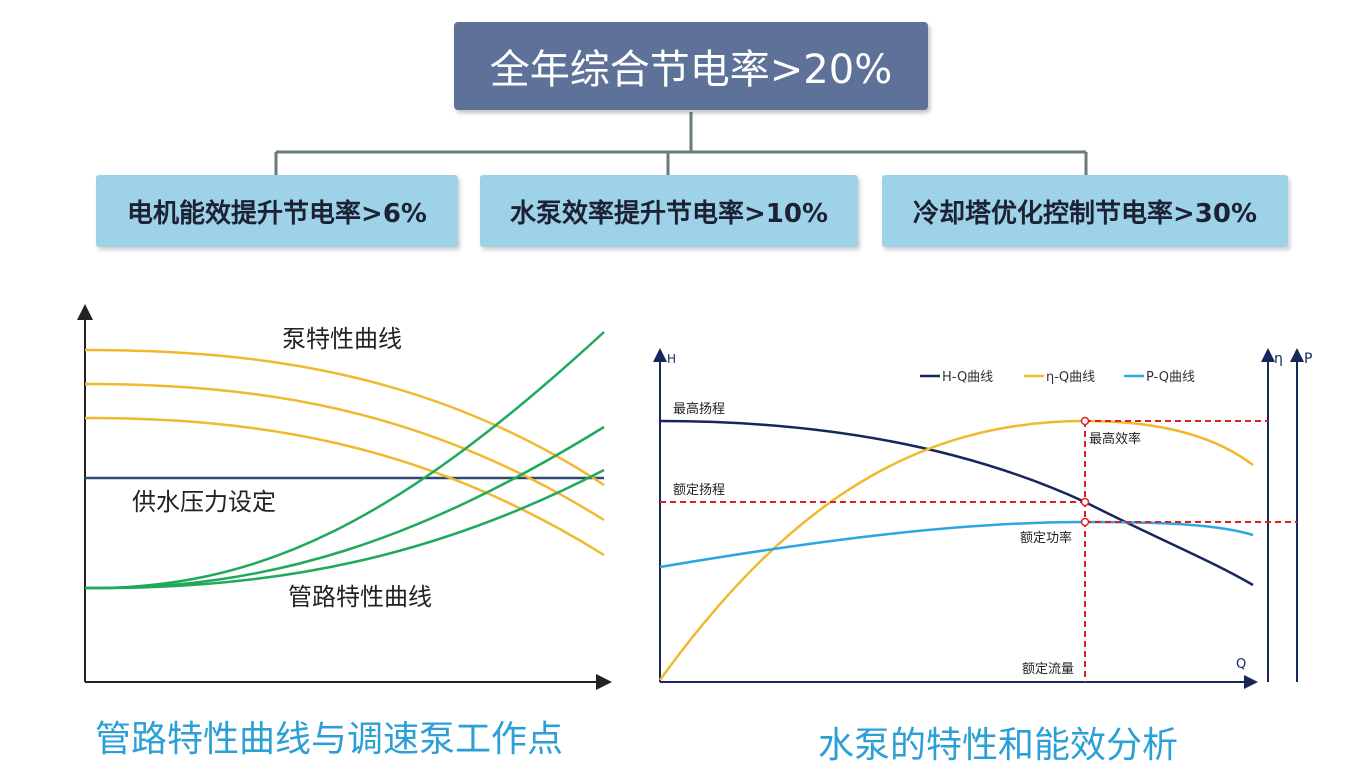 This screenshot has width=1364, height=768. I want to click on total-saving-title: 全年综合节电率>20%, so click(691, 70).